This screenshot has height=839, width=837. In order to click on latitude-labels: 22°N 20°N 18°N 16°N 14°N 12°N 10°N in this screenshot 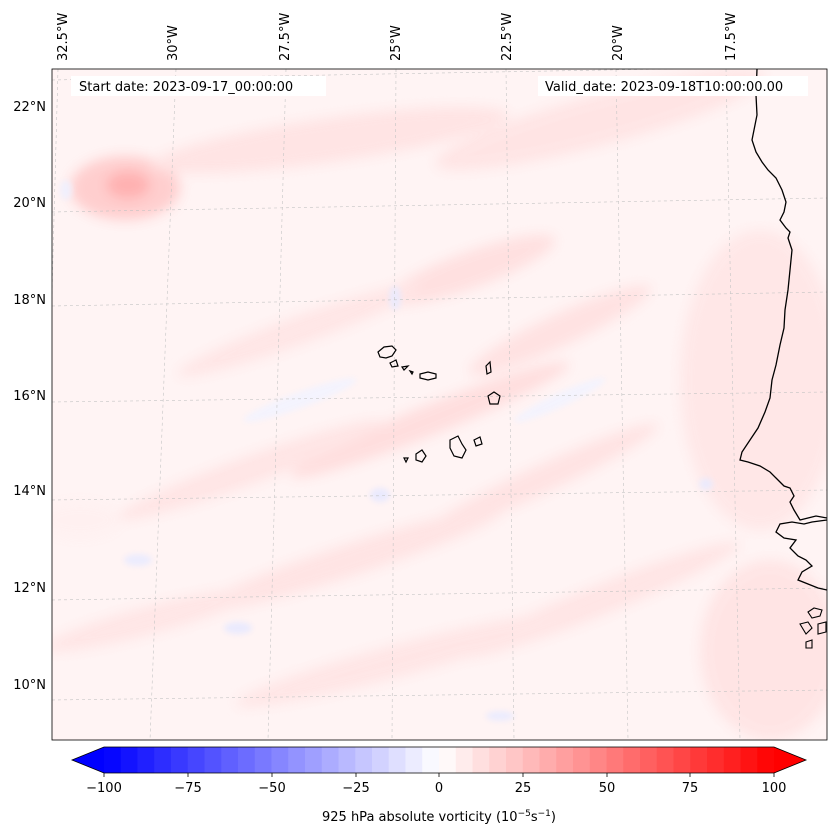, I will do `click(29, 396)`.